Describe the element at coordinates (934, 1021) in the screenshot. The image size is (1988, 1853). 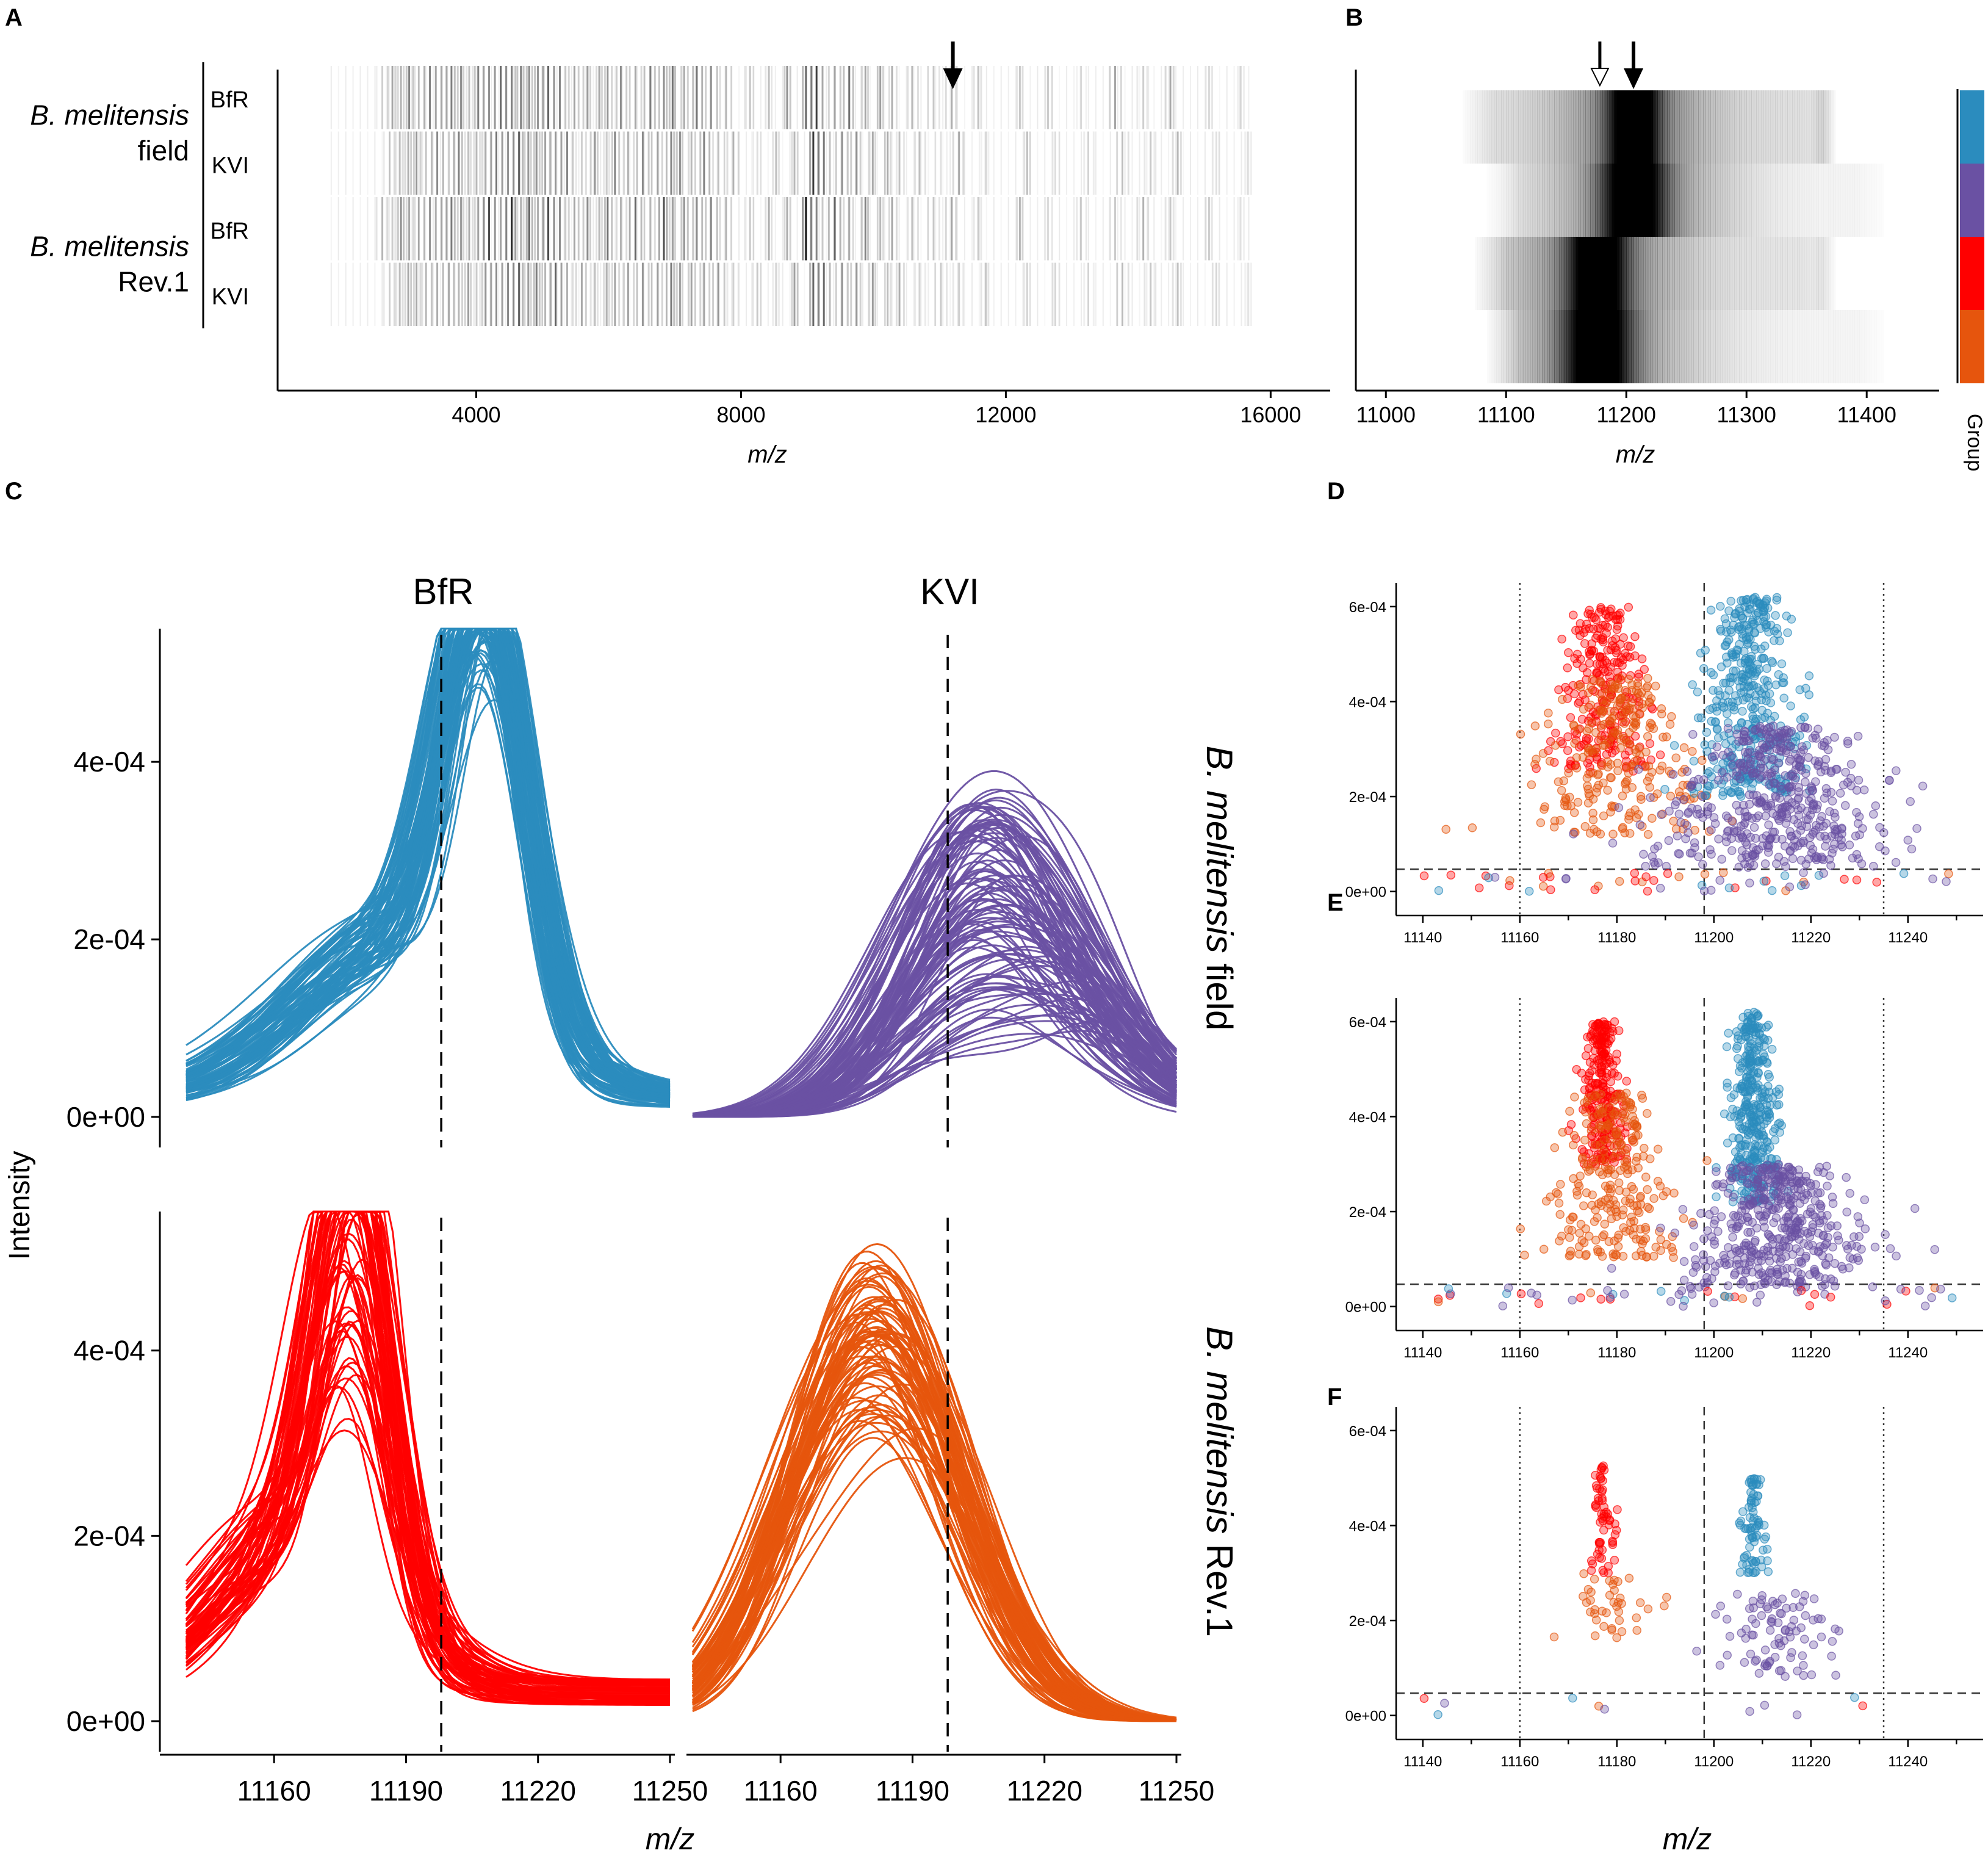
I see `spectrum-line` at that location.